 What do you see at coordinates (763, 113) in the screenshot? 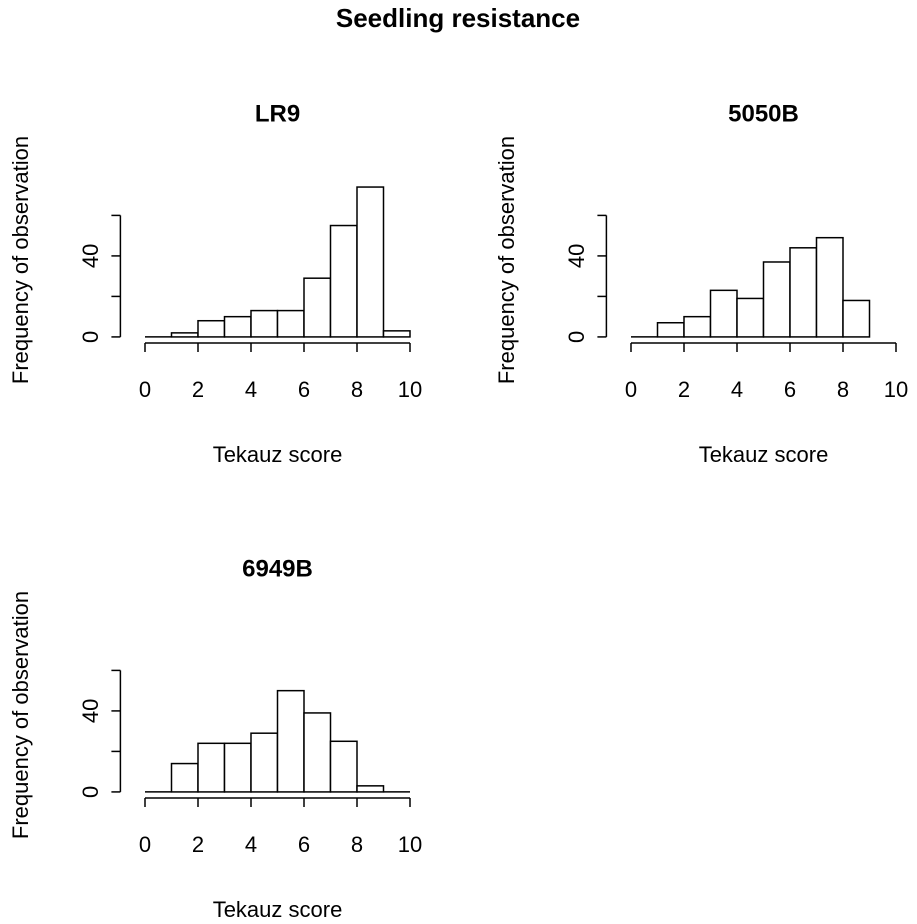
I see `panel-title: 5050B` at bounding box center [763, 113].